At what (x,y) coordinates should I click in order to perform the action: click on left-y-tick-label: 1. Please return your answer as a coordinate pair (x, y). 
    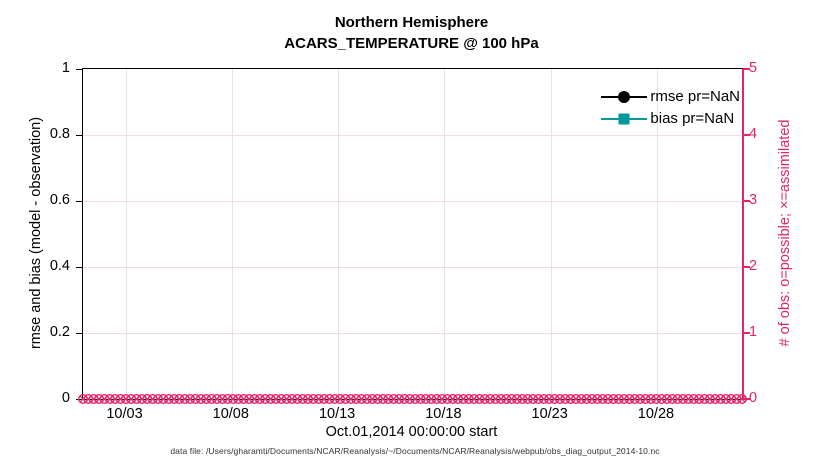
    Looking at the image, I should click on (65, 68).